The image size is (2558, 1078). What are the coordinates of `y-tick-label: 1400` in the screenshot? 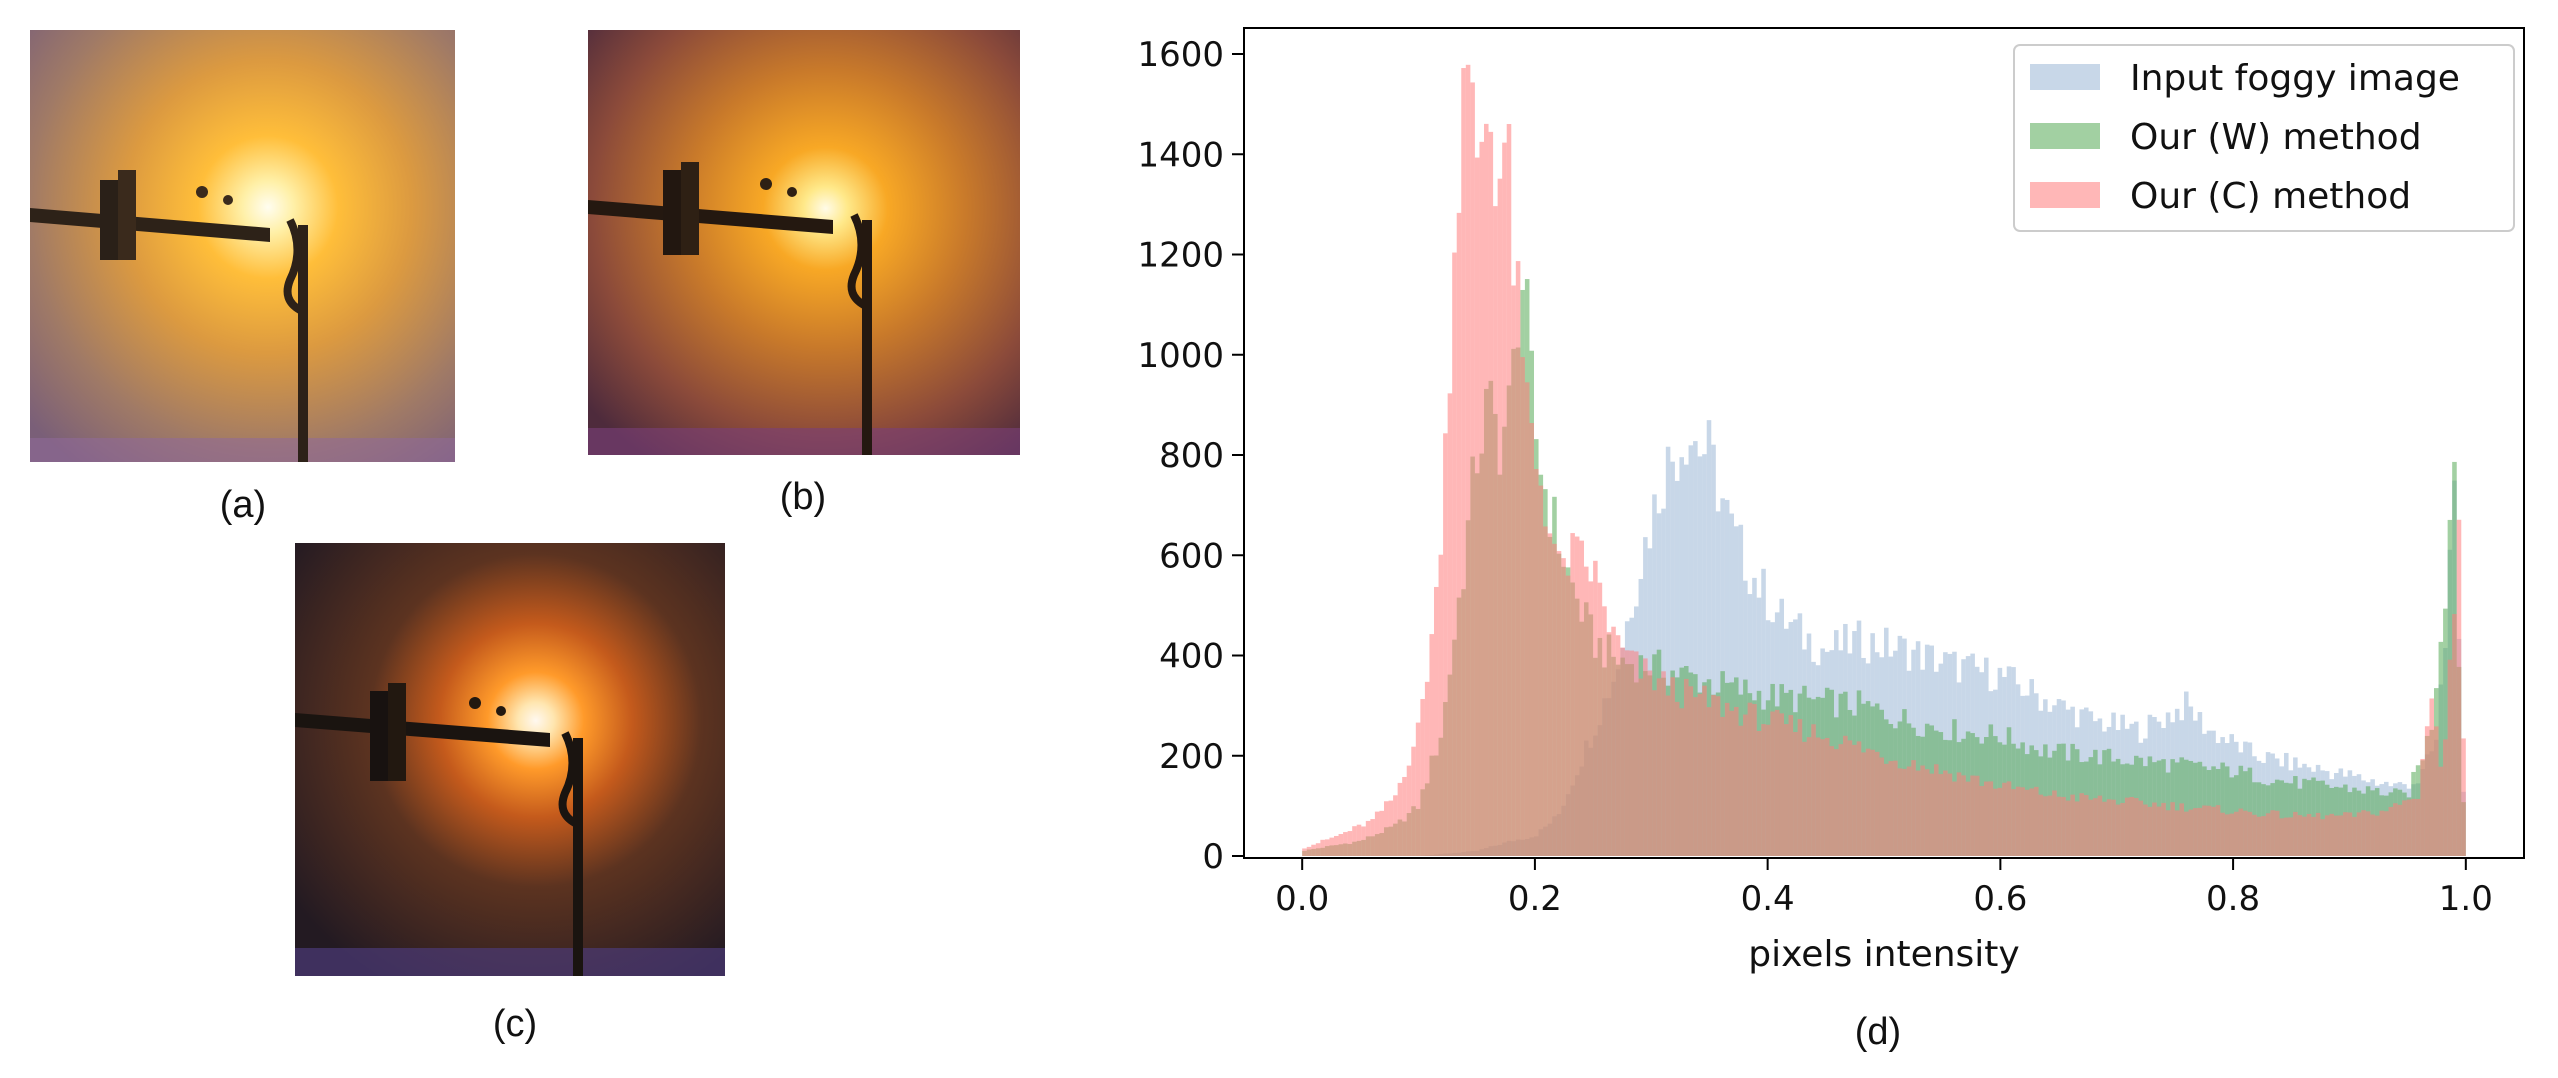 It's located at (1180, 155).